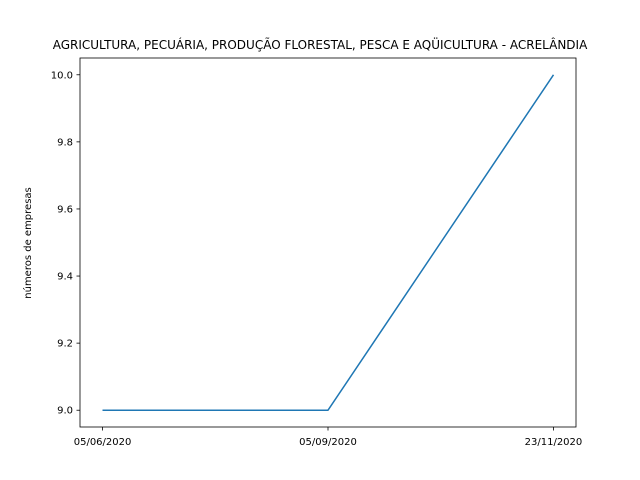  What do you see at coordinates (103, 442) in the screenshot?
I see `x-tick-label: 05/06/2020` at bounding box center [103, 442].